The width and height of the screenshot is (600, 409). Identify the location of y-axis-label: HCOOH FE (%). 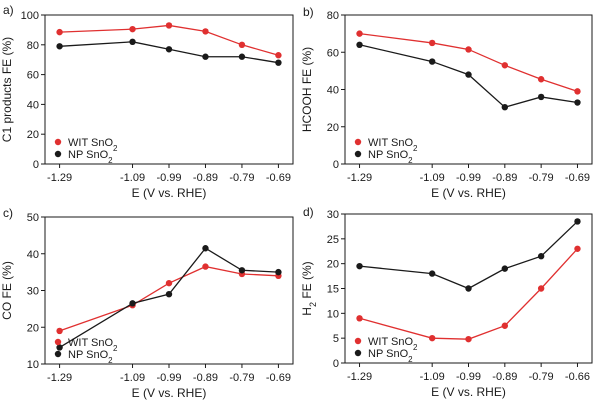
(307, 89).